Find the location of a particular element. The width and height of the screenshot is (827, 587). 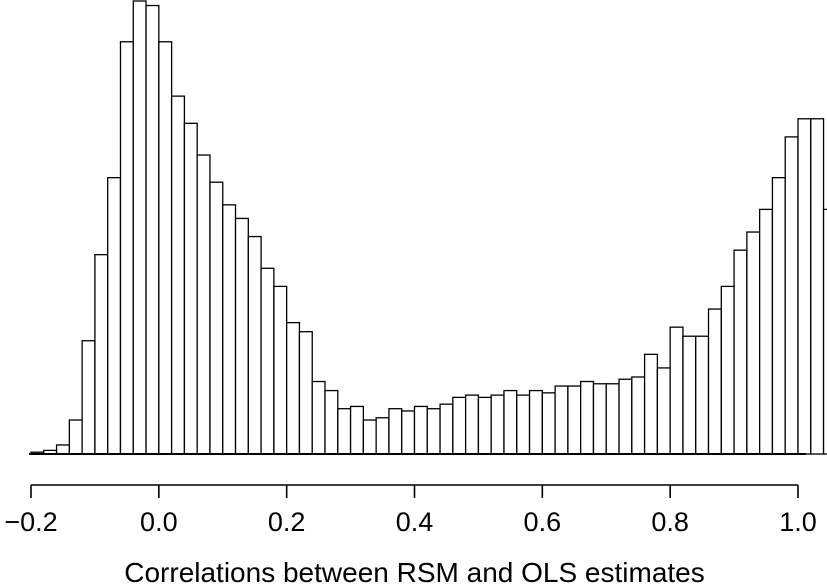

x-axis-tick-label: 0.0 is located at coordinates (159, 522).